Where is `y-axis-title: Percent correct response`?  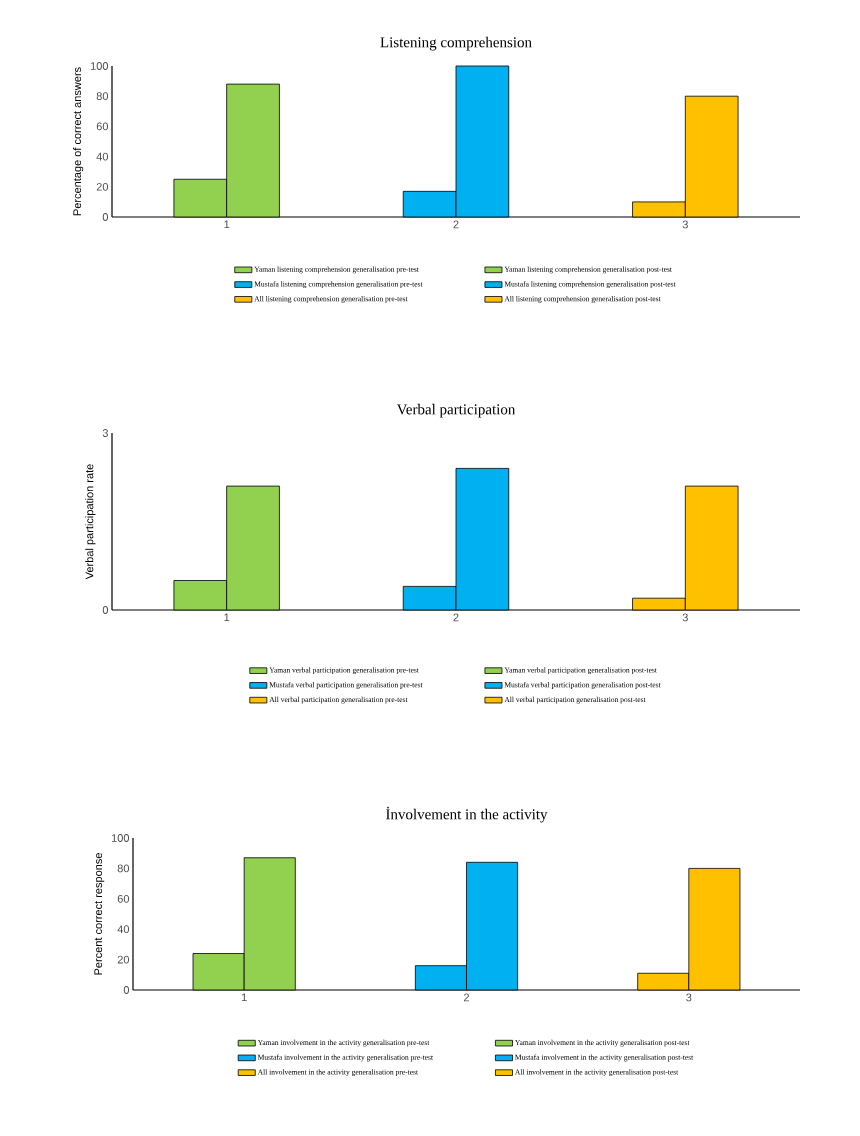
y-axis-title: Percent correct response is located at coordinates (99, 914).